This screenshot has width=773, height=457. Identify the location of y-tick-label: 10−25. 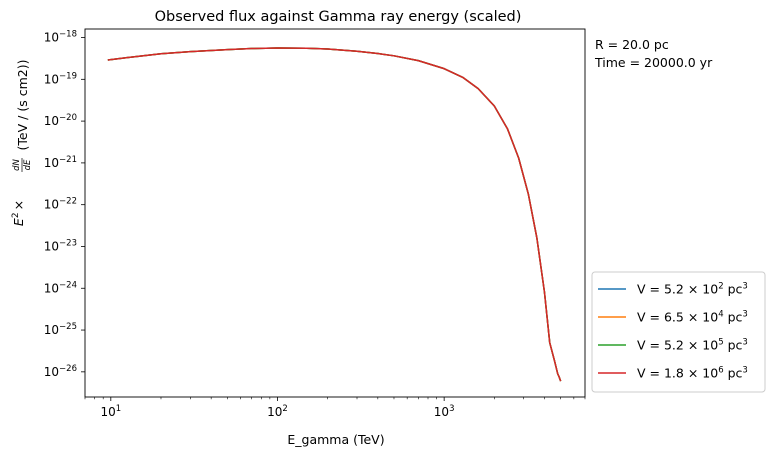
(60, 329).